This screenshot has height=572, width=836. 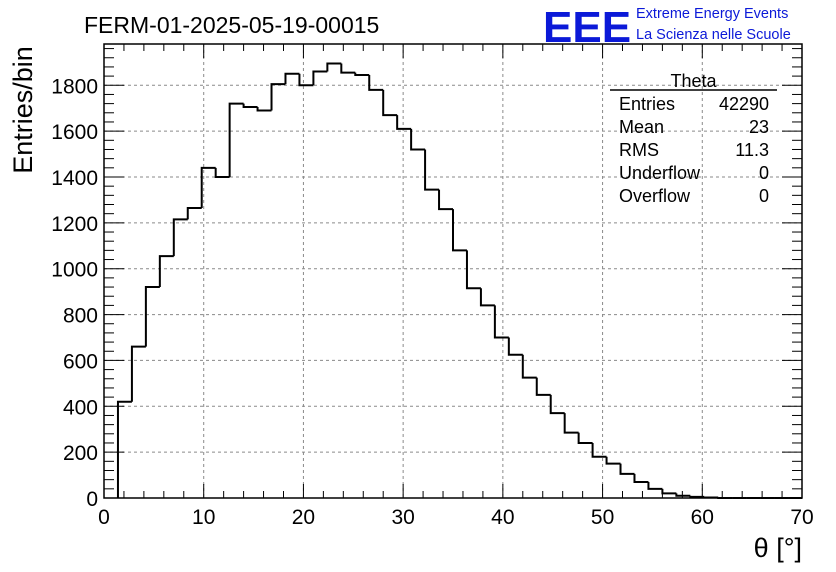 I want to click on x-tick-label: 0, so click(x=104, y=517).